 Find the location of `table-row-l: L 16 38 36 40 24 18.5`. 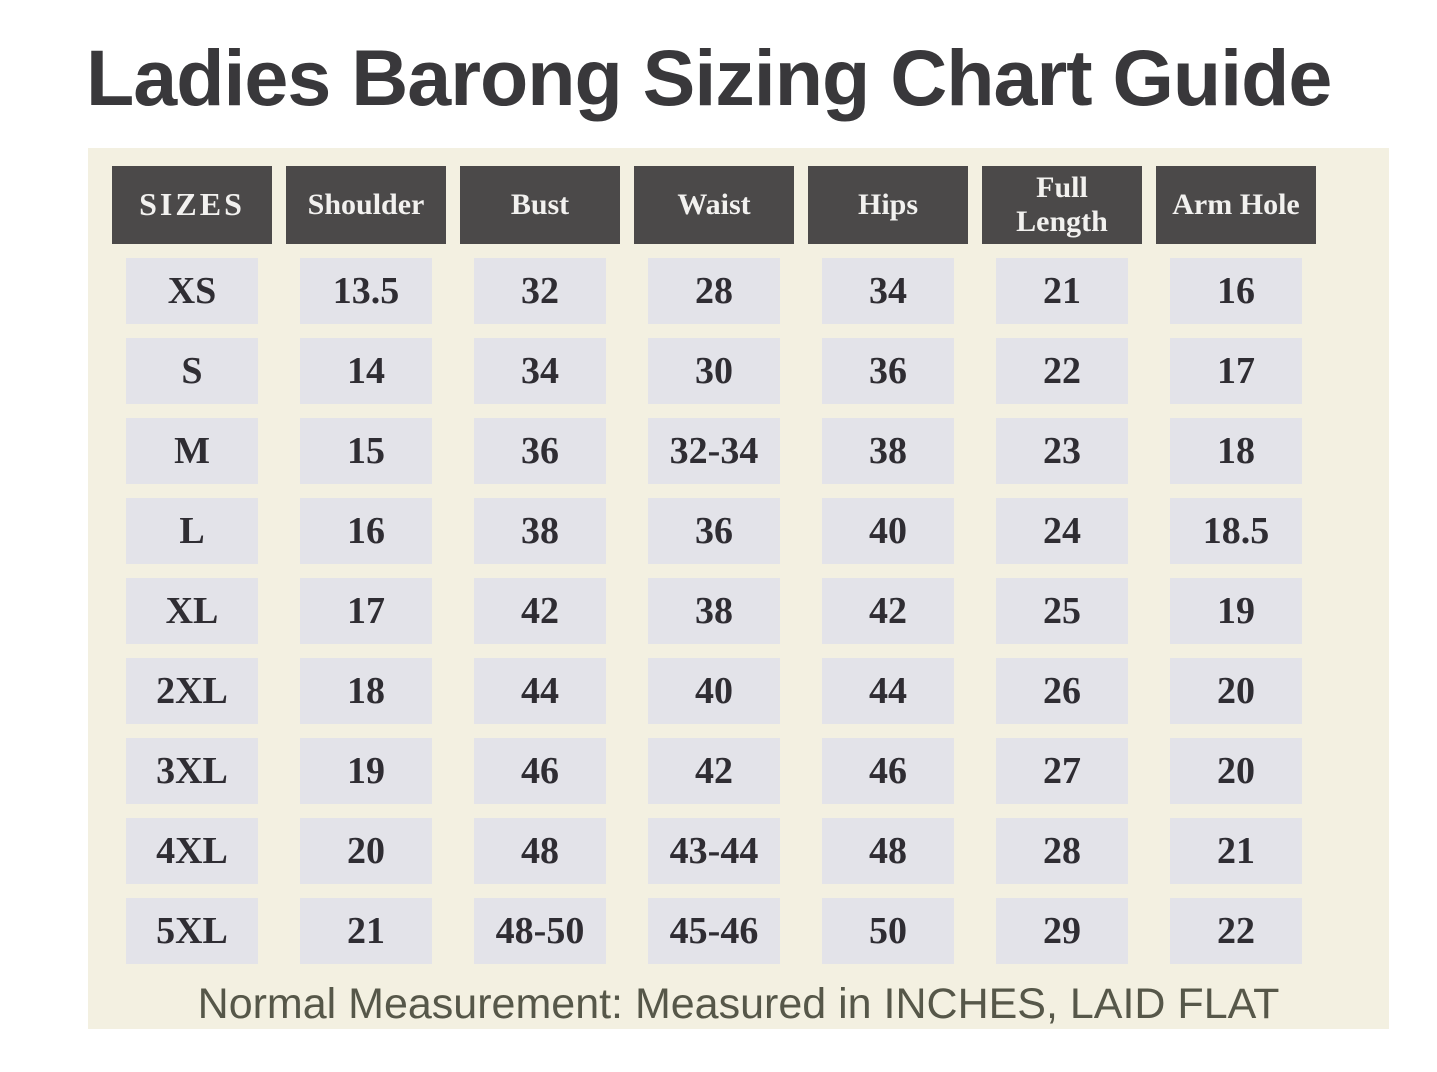

table-row-l: L 16 38 36 40 24 18.5 is located at coordinates (714, 531).